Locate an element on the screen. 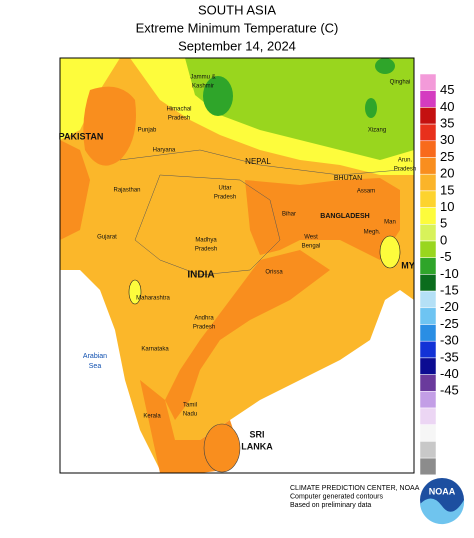 This screenshot has height=538, width=474. map-label: Assam is located at coordinates (366, 192).